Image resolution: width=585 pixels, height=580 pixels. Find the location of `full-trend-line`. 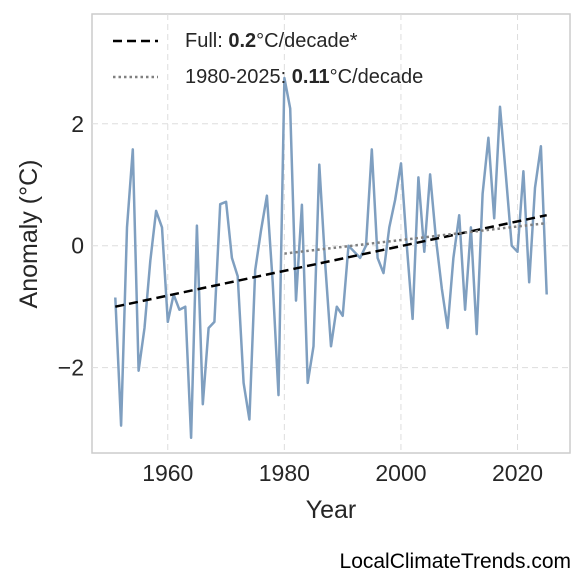

full-trend-line is located at coordinates (331, 260).